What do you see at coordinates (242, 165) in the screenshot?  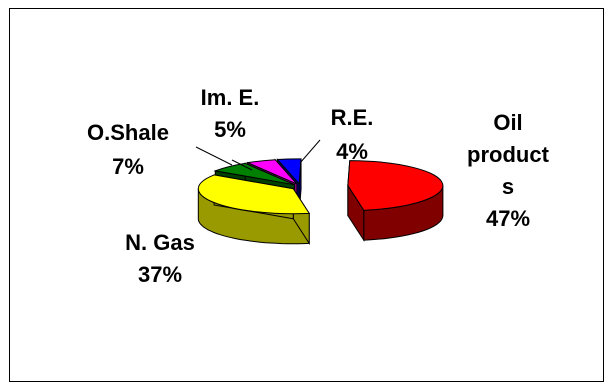 I see `leader-line-ime` at bounding box center [242, 165].